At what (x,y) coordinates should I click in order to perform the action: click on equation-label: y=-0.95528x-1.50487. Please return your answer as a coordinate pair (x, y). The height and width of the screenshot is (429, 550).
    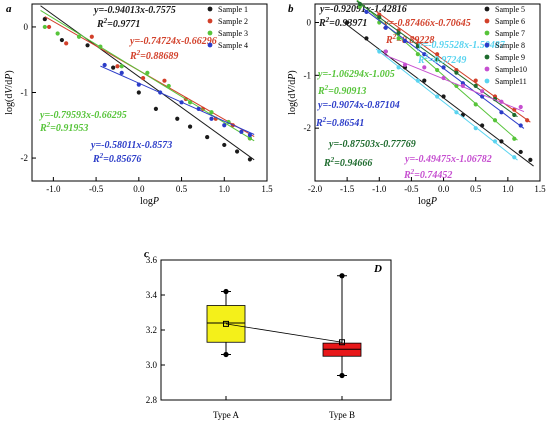
    Looking at the image, I should click on (461, 45).